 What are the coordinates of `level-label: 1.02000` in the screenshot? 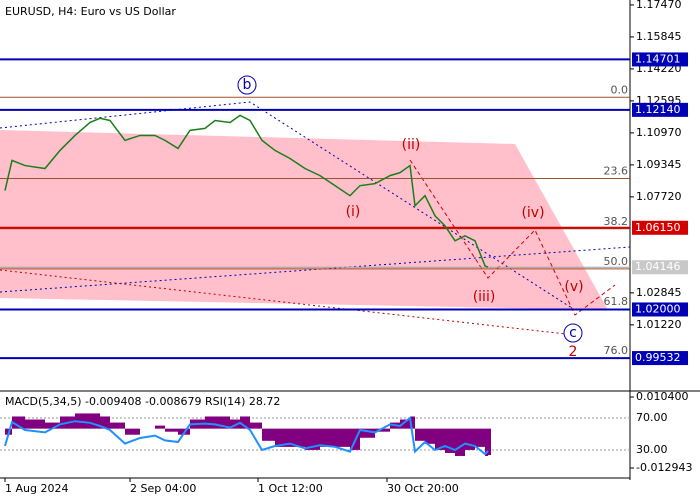 It's located at (658, 308).